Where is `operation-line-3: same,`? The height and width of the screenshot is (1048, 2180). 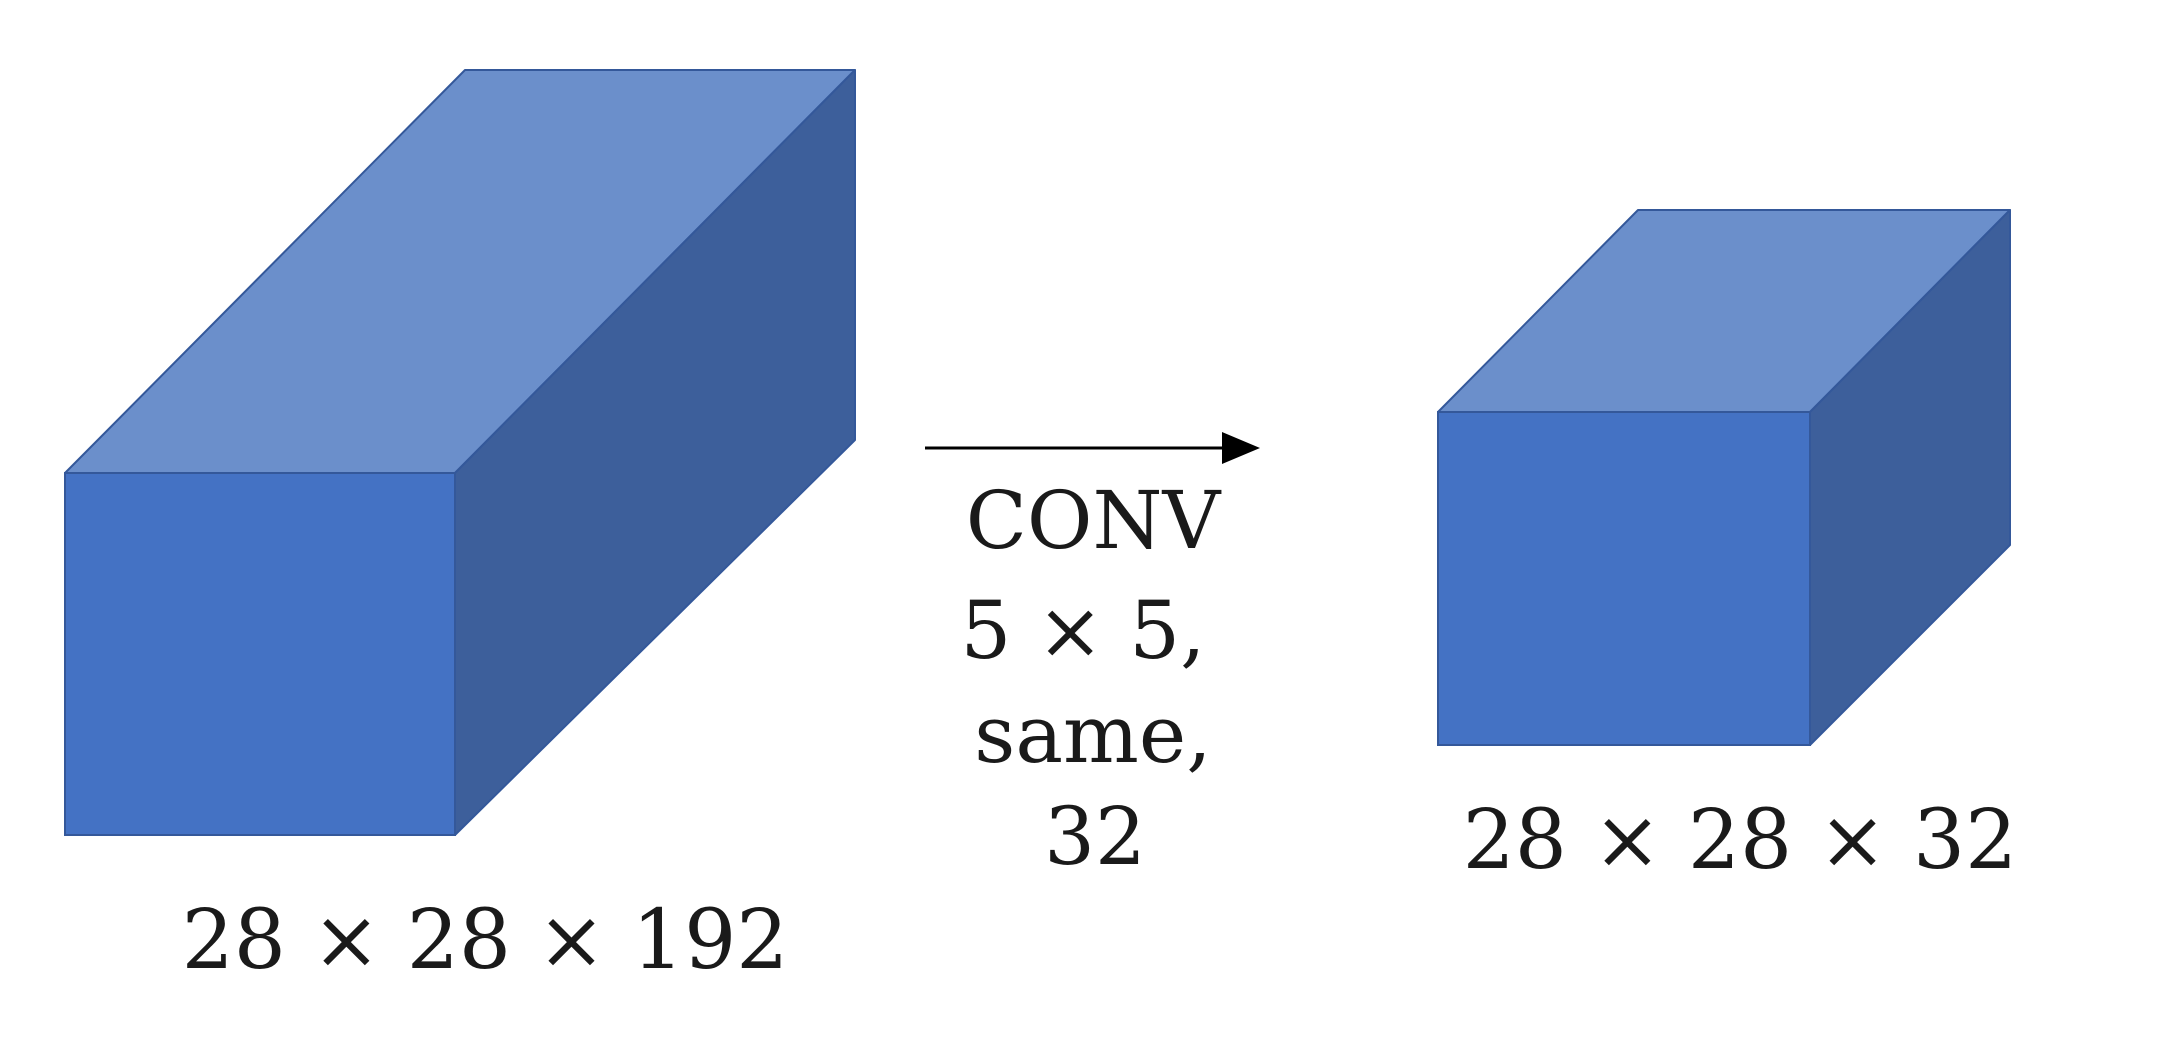
operation-line-3: same, is located at coordinates (1092, 734).